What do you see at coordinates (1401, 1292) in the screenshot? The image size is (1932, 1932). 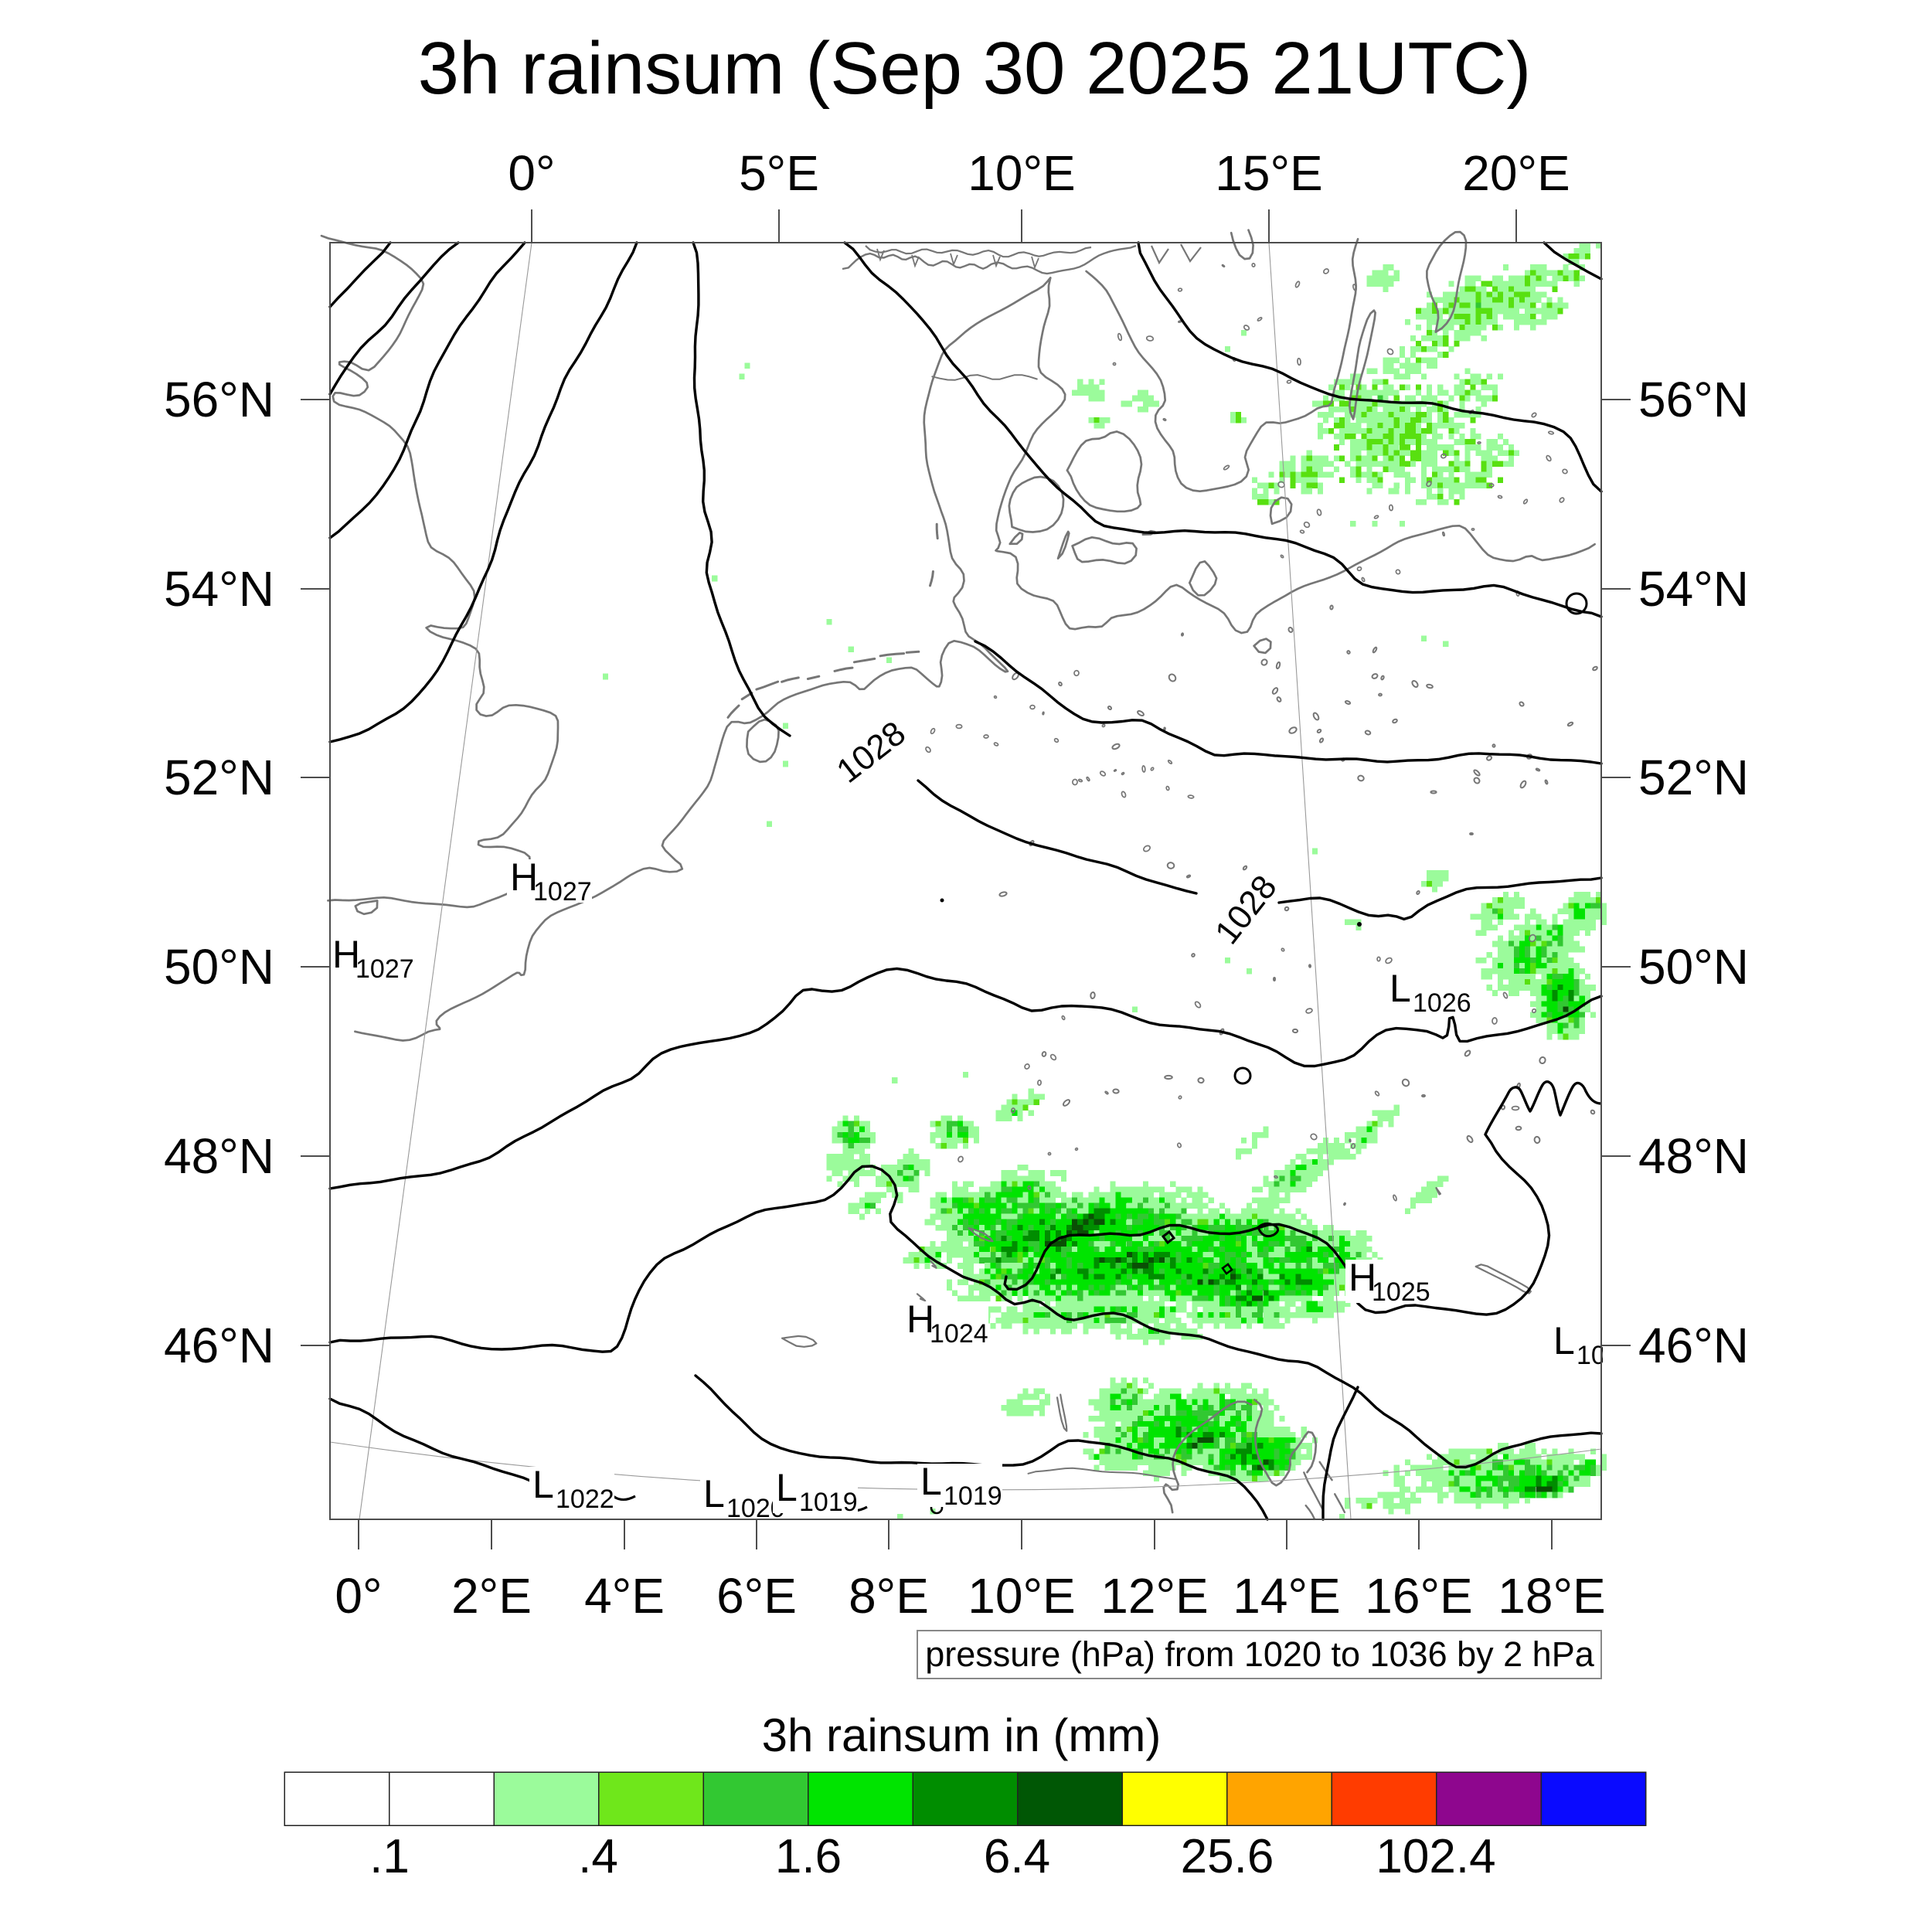 I see `svg-text: 1025` at bounding box center [1401, 1292].